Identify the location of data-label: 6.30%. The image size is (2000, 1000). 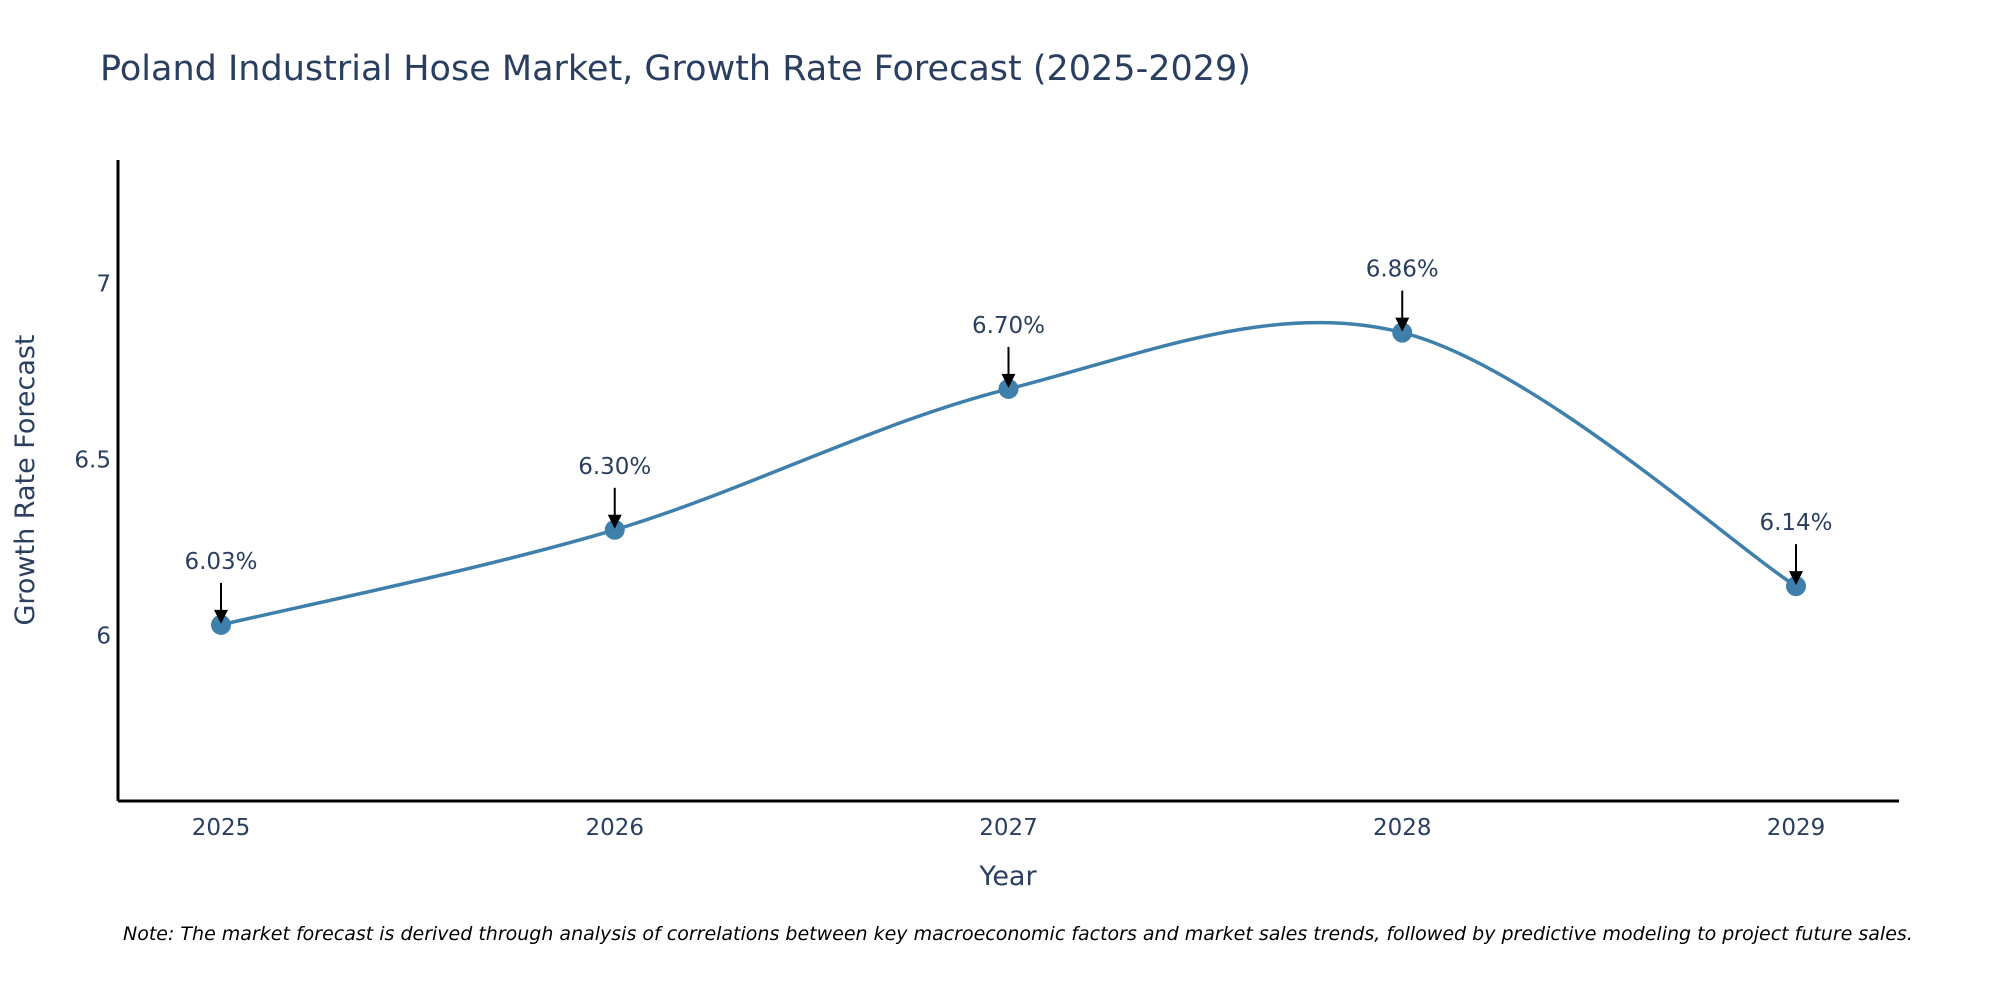
(614, 467).